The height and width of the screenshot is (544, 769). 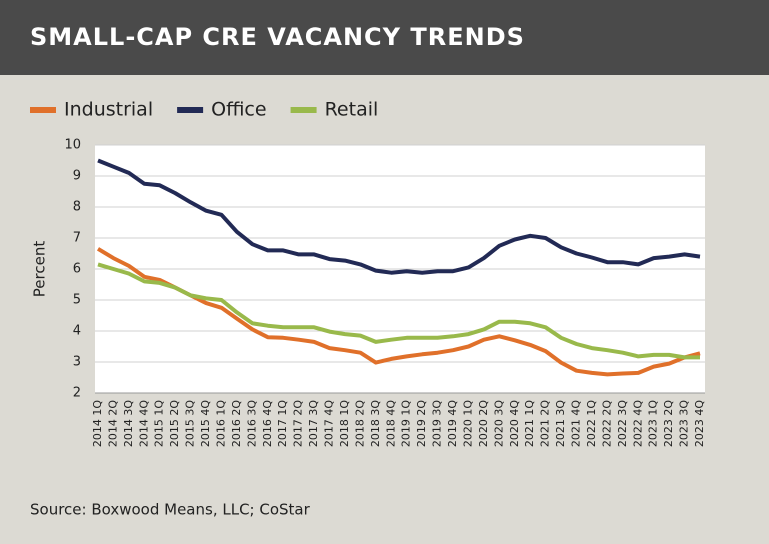 I want to click on y-tick-label: 6, so click(x=77, y=269).